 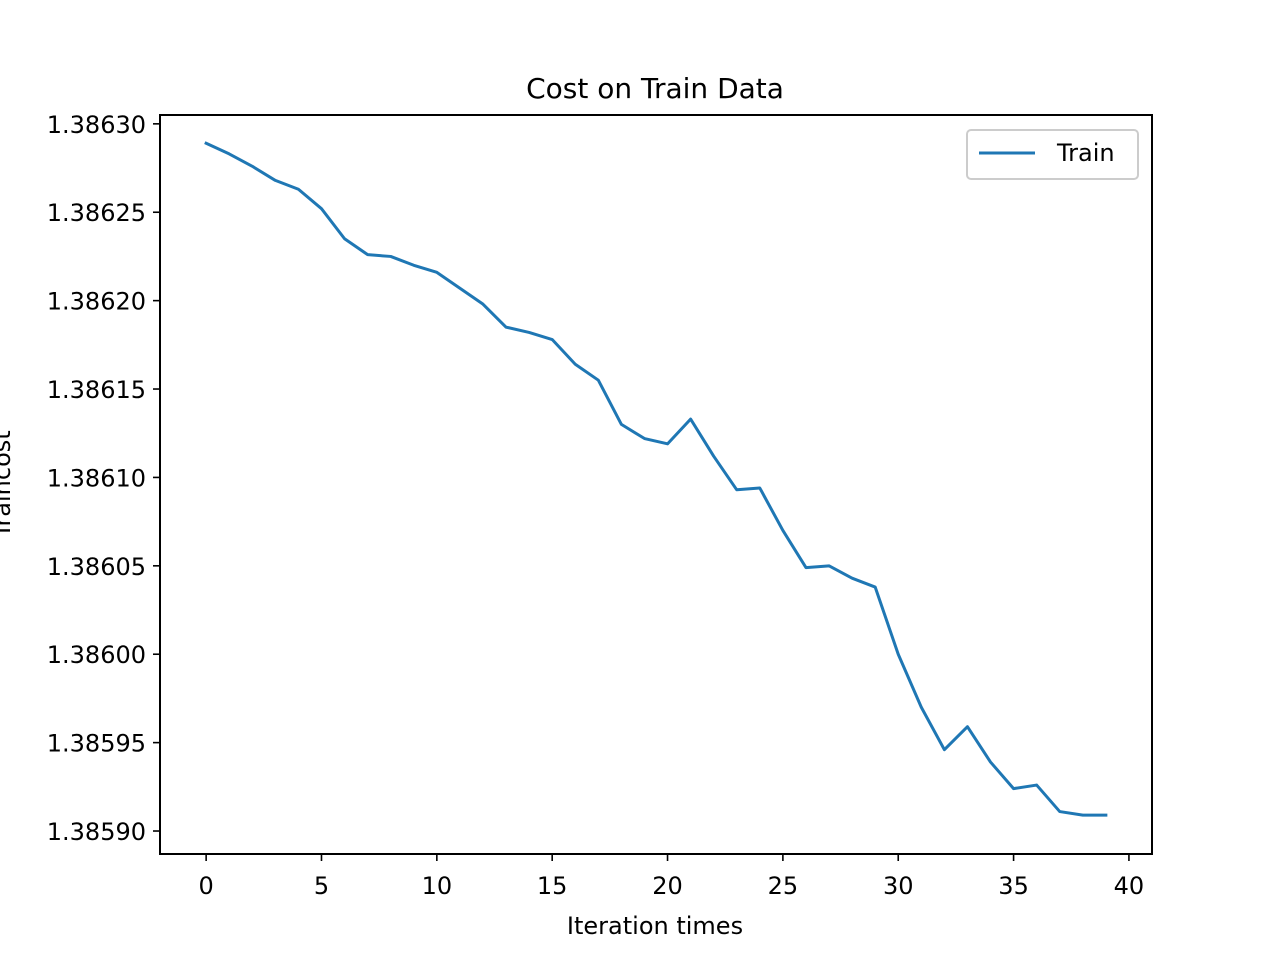 I want to click on y-tick-label: 1.38600, so click(x=96, y=655).